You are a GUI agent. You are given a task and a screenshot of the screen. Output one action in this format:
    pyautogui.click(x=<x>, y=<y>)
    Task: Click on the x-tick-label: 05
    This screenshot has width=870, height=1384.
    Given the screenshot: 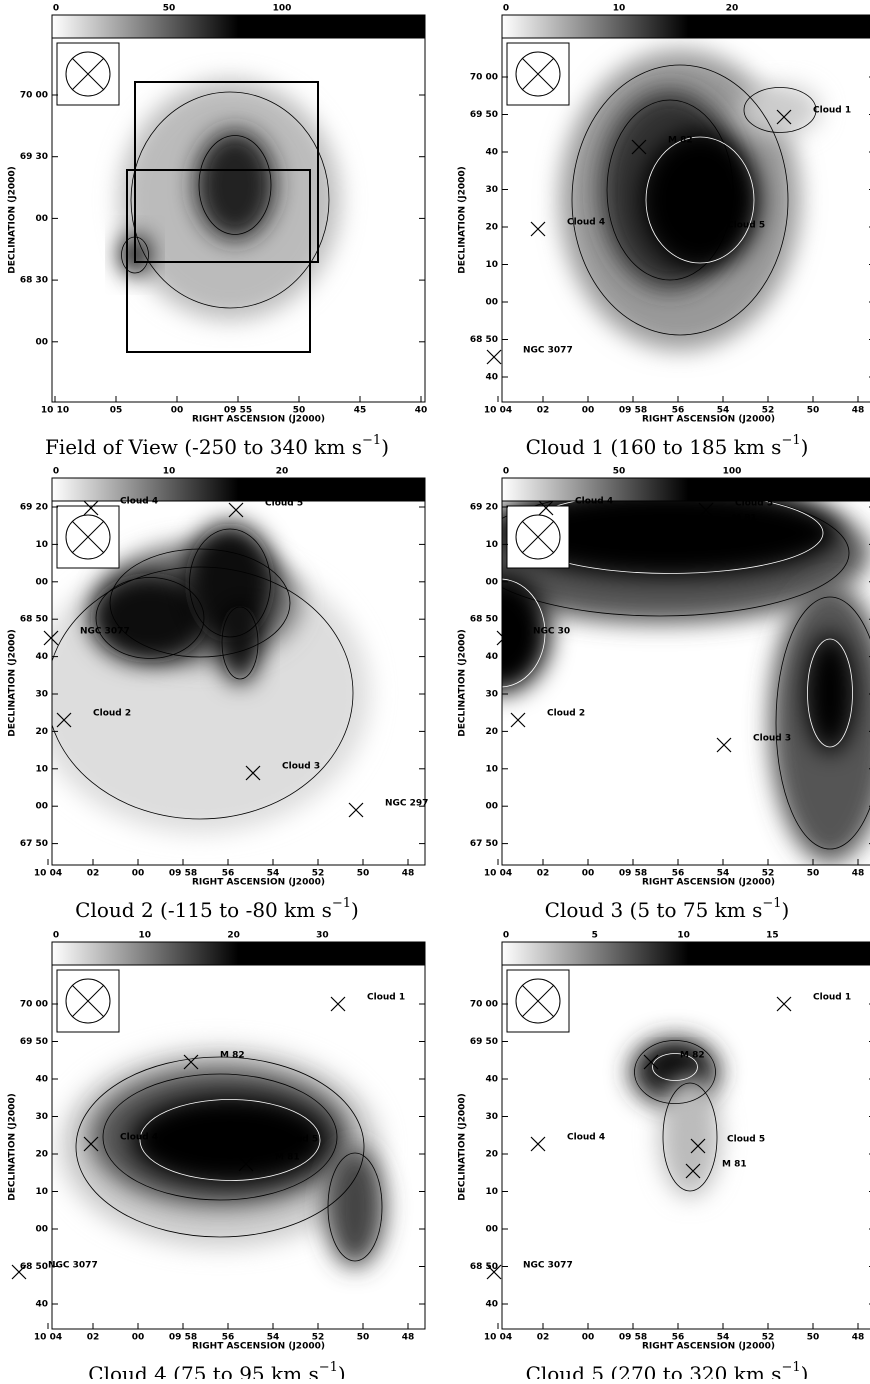 What is the action you would take?
    pyautogui.click(x=116, y=411)
    